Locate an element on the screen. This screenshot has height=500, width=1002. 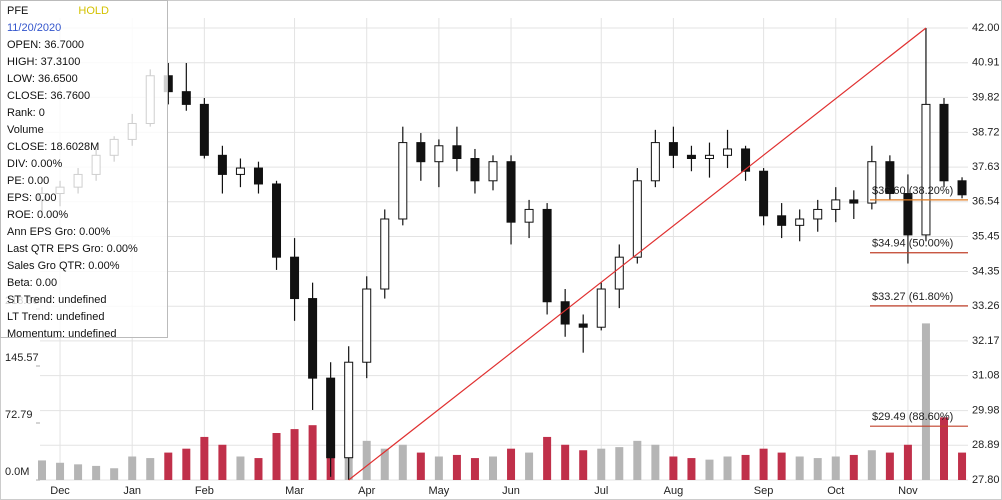
fib-label: $36.60 (38.20%) is located at coordinates (912, 191).